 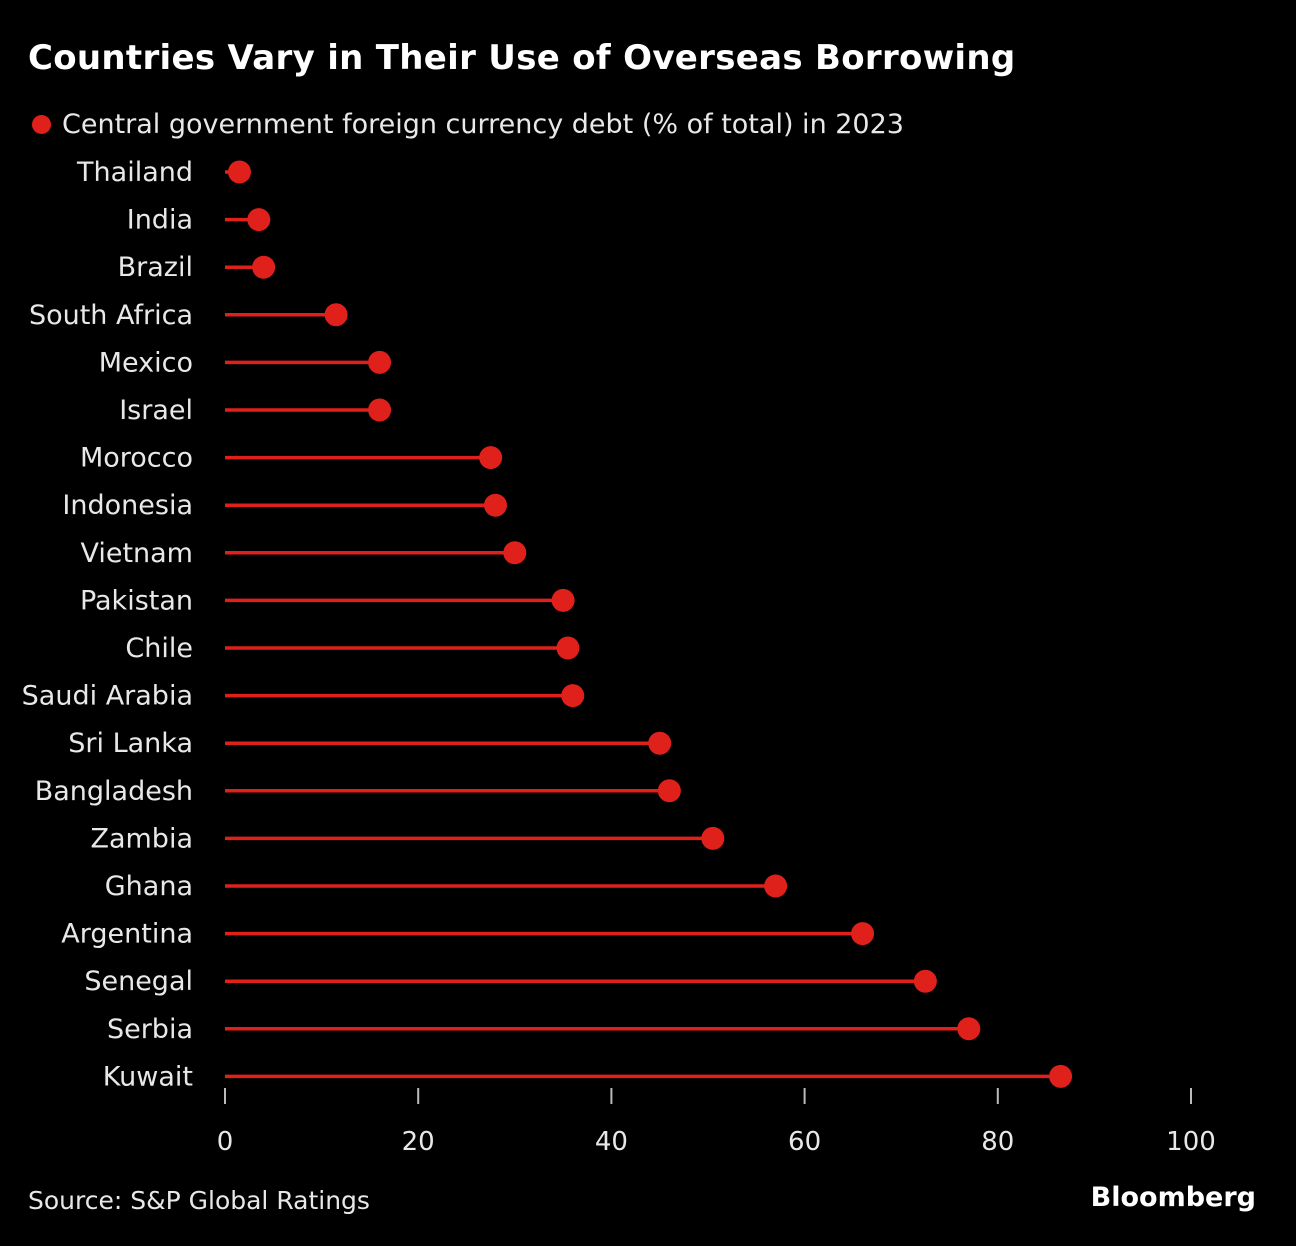 What do you see at coordinates (127, 505) in the screenshot?
I see `category-label: Indonesia` at bounding box center [127, 505].